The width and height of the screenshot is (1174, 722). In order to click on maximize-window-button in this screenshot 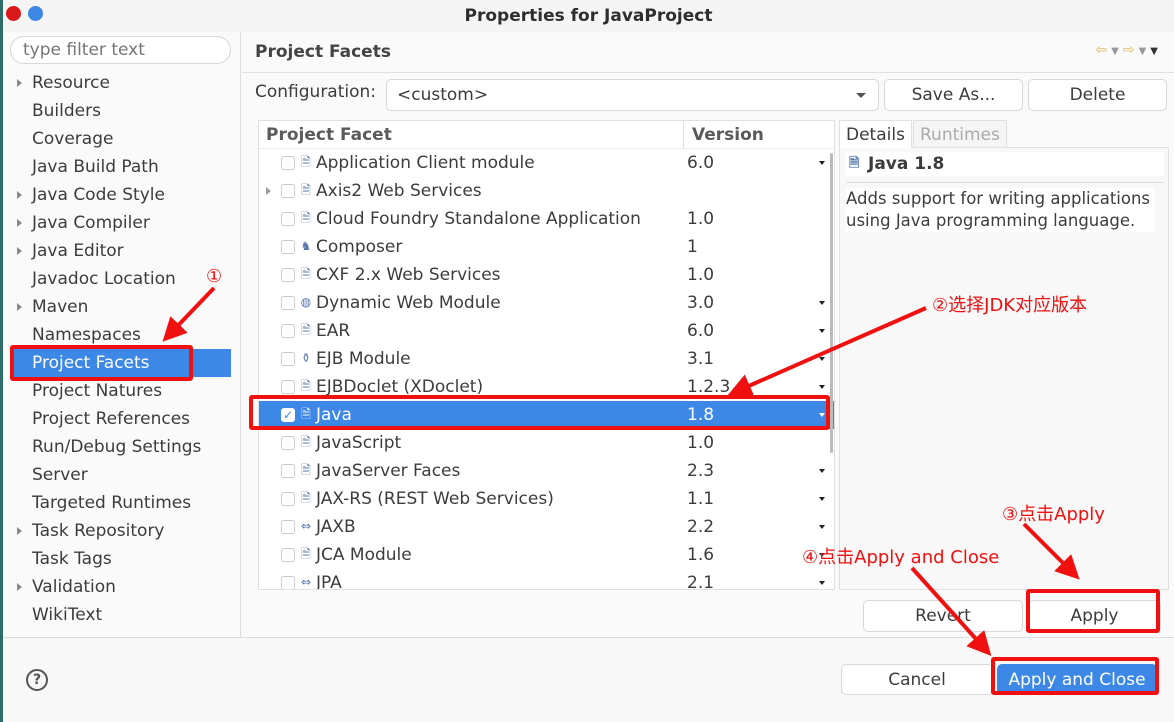, I will do `click(35, 13)`.